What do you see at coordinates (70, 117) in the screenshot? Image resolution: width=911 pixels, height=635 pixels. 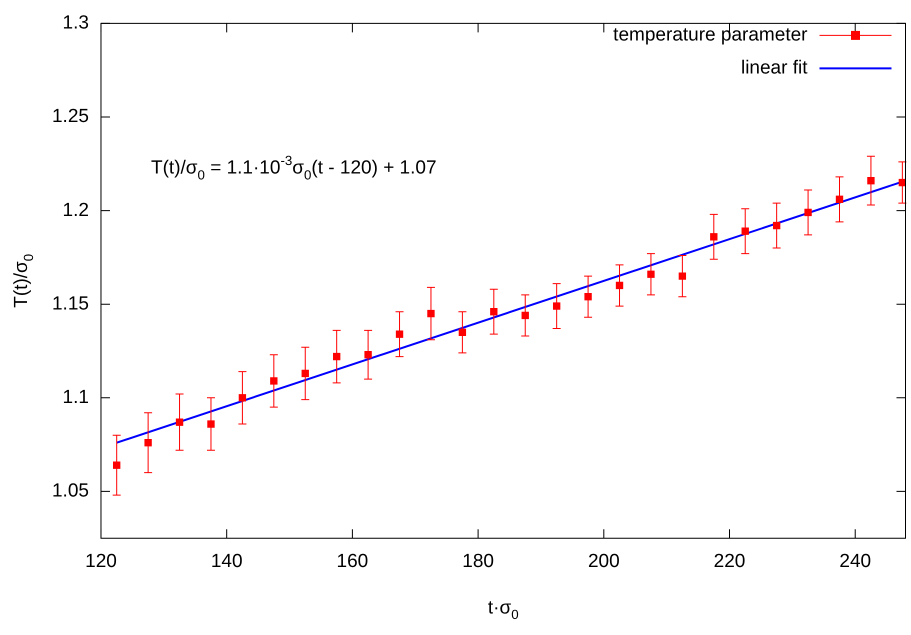 I see `y-tick-label: 1.25` at bounding box center [70, 117].